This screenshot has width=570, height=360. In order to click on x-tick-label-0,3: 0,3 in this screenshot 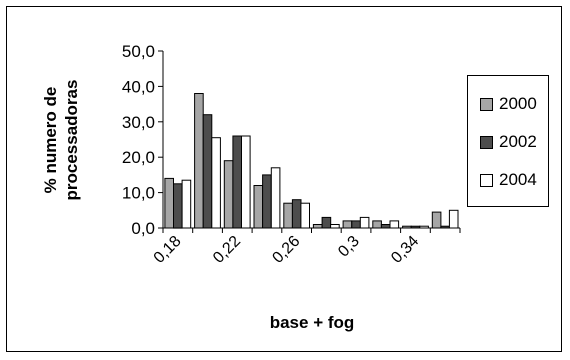, I will do `click(349, 247)`.